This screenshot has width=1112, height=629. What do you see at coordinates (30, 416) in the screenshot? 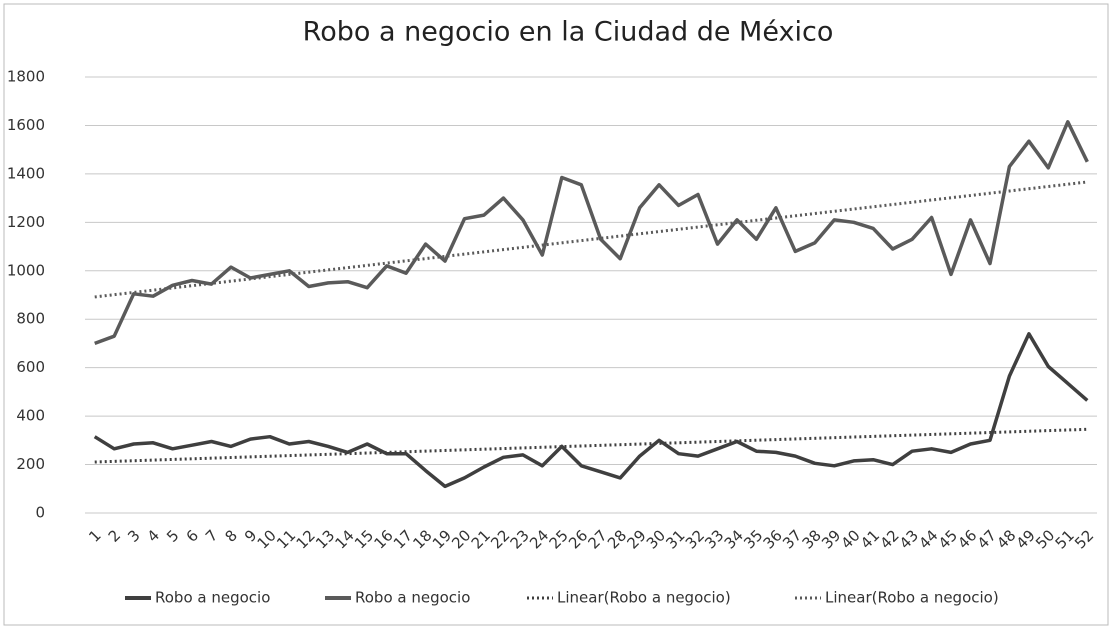
I see `y-tick-label: 400` at bounding box center [30, 416].